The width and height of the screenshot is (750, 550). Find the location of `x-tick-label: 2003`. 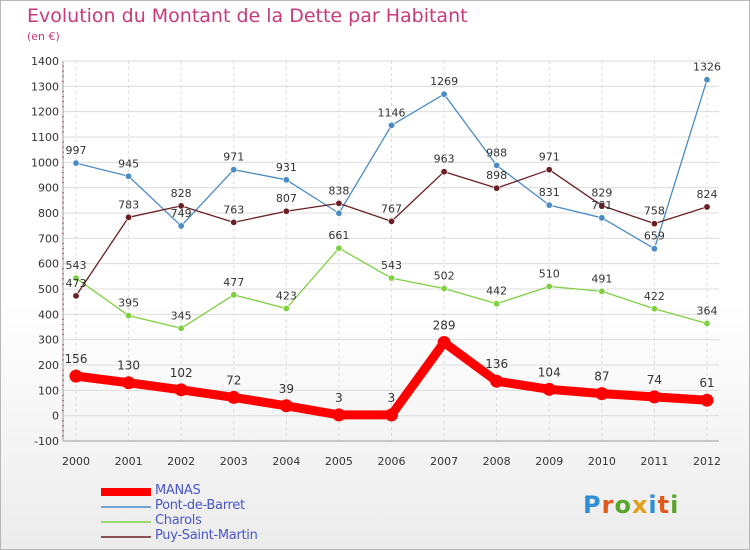

x-tick-label: 2003 is located at coordinates (234, 461).